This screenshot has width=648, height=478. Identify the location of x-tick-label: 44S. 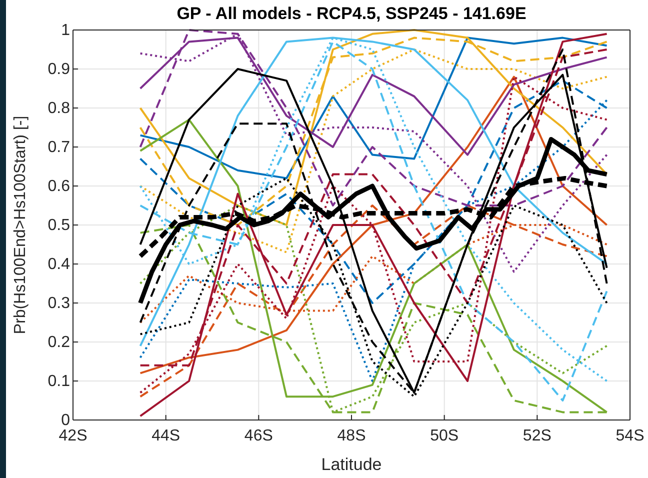
(166, 436).